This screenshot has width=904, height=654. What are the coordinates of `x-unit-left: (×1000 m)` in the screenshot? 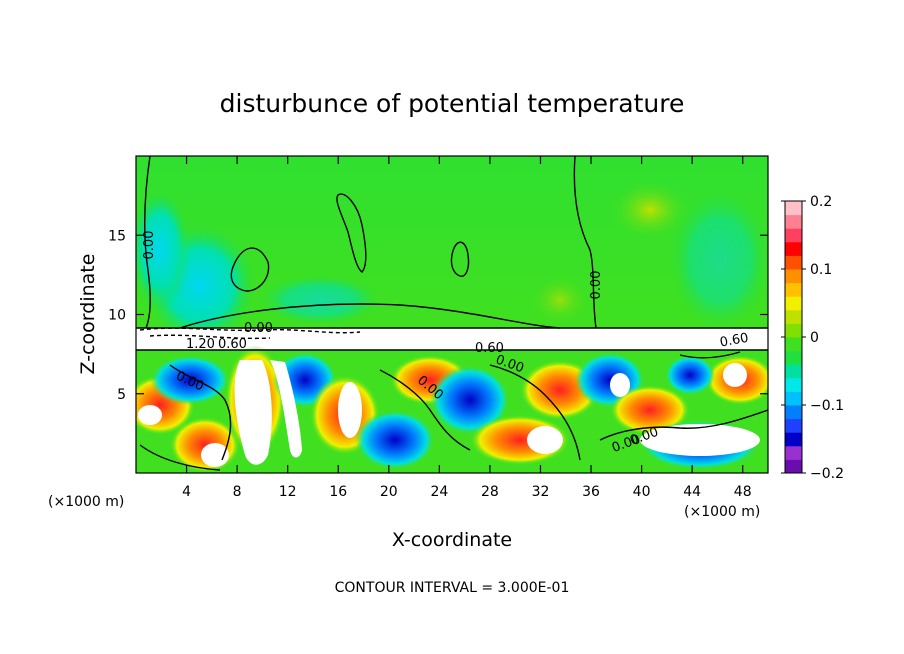 It's located at (86, 502).